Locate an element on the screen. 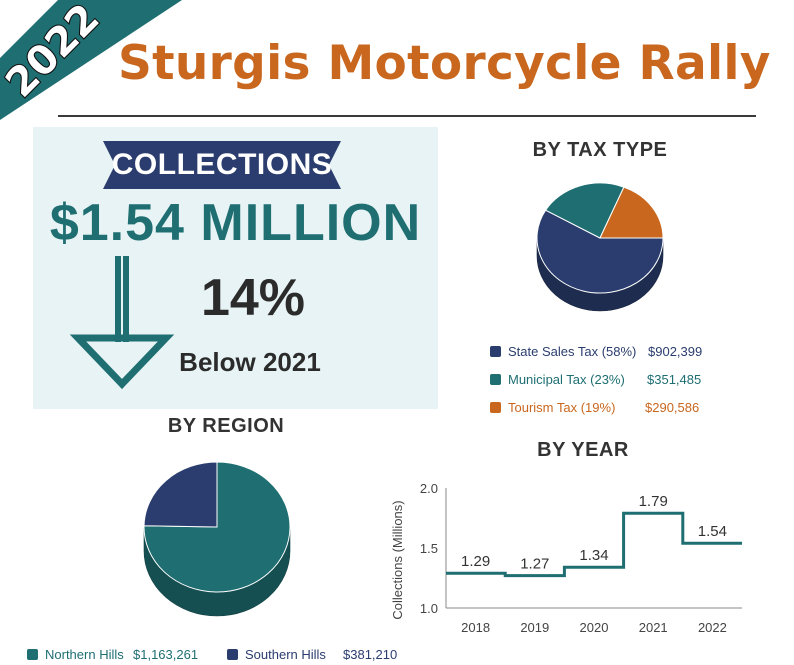 The width and height of the screenshot is (794, 665). tax-type-pie-chart is located at coordinates (600, 247).